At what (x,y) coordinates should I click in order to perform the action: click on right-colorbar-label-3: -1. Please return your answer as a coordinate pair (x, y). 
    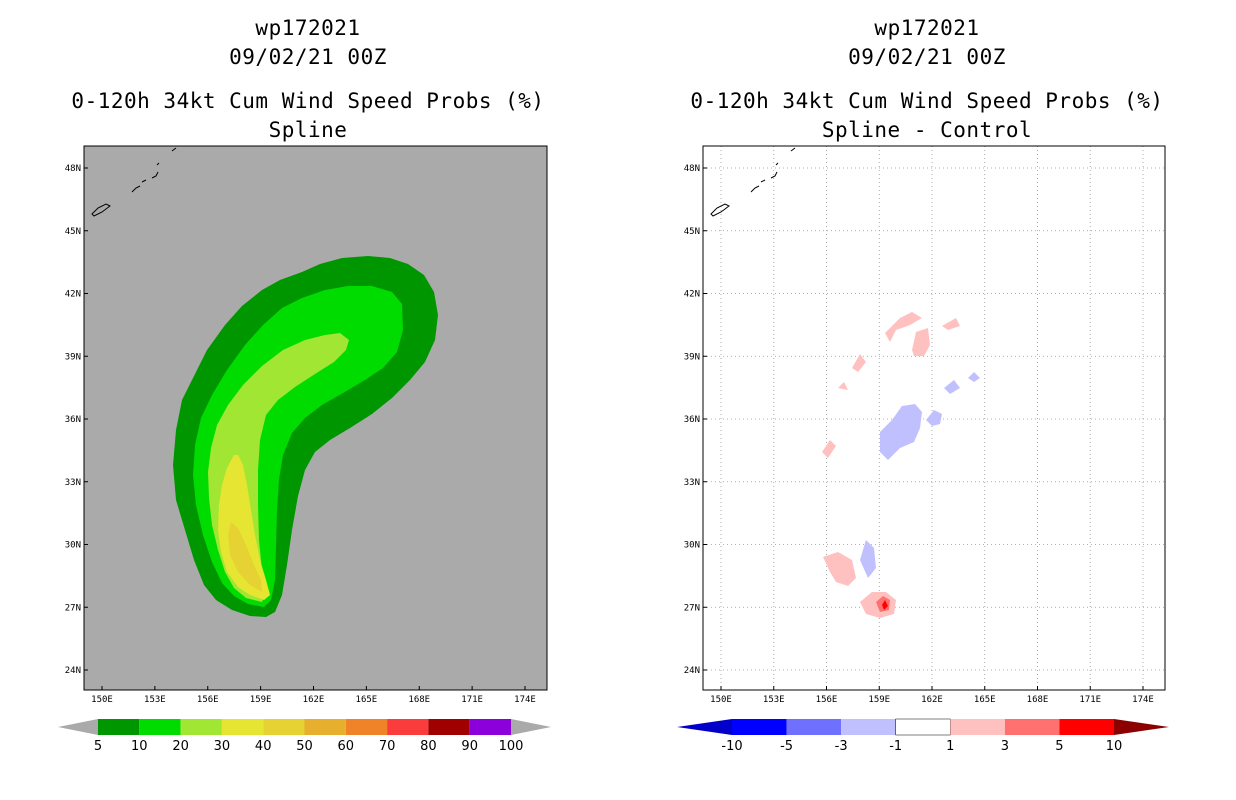
    Looking at the image, I should click on (895, 746).